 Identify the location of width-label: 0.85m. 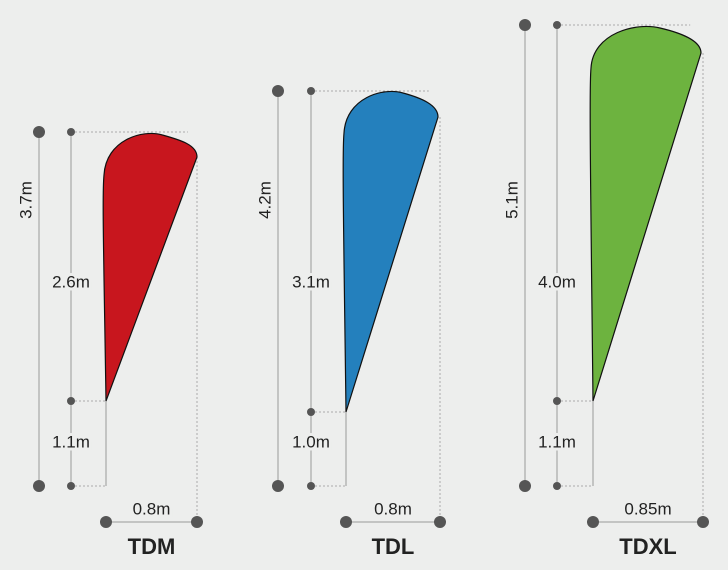
(647, 508).